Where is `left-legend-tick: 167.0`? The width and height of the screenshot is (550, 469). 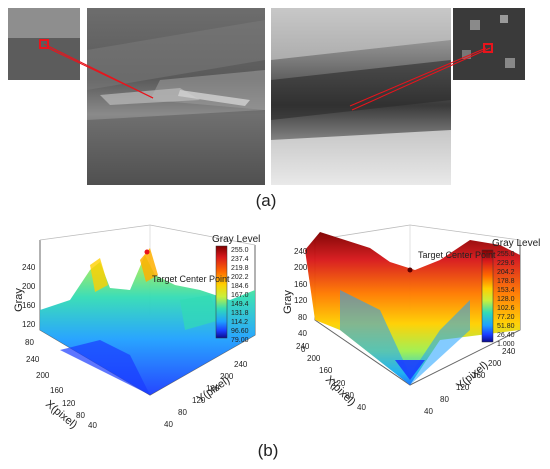 left-legend-tick: 167.0 is located at coordinates (240, 295).